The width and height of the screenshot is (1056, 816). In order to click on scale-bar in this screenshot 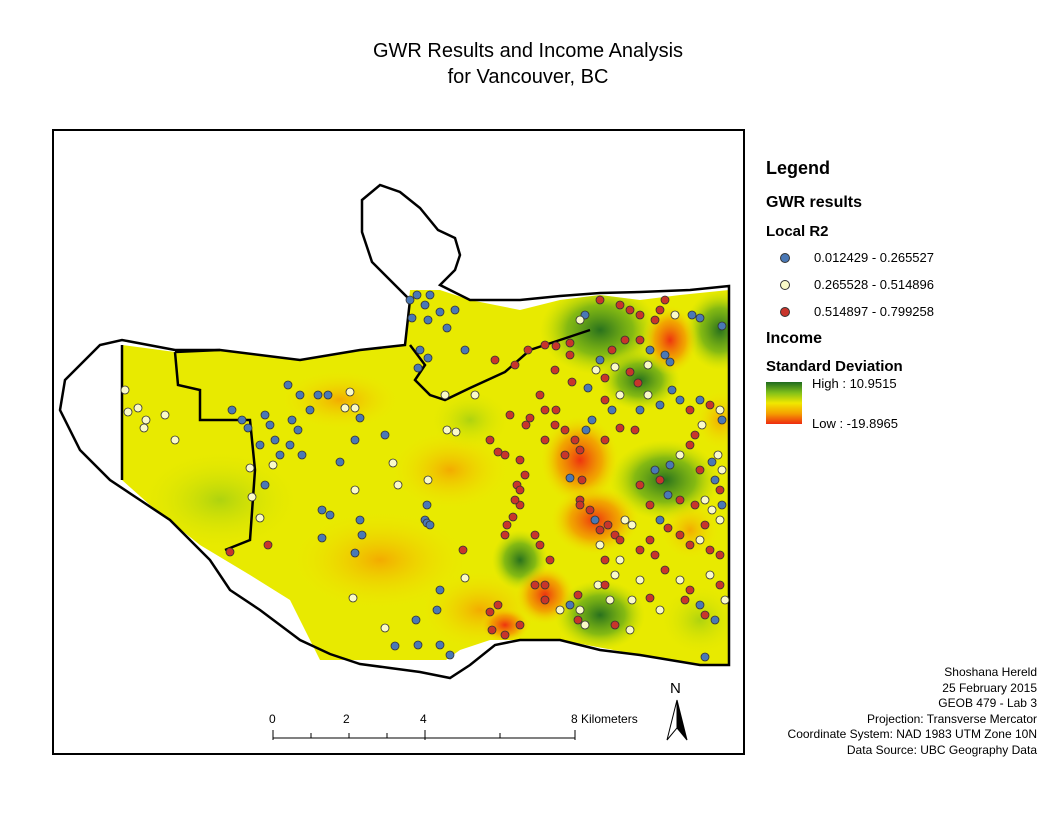, I will do `click(424, 735)`.